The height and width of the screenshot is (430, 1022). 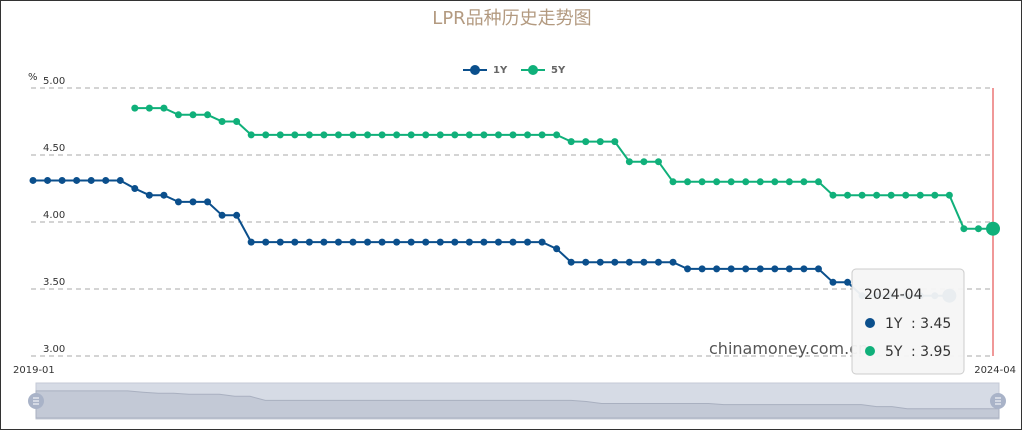 I want to click on legend: 1Y 5Y, so click(x=514, y=70).